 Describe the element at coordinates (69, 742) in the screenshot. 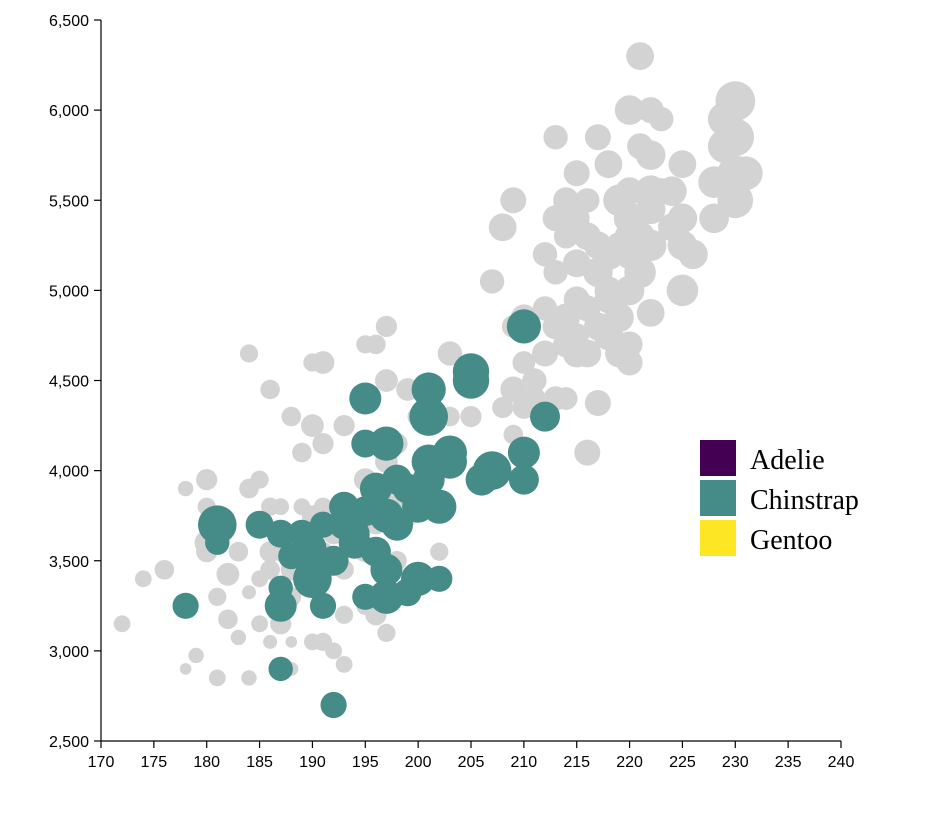

I see `y-tick-label: 2,500` at that location.